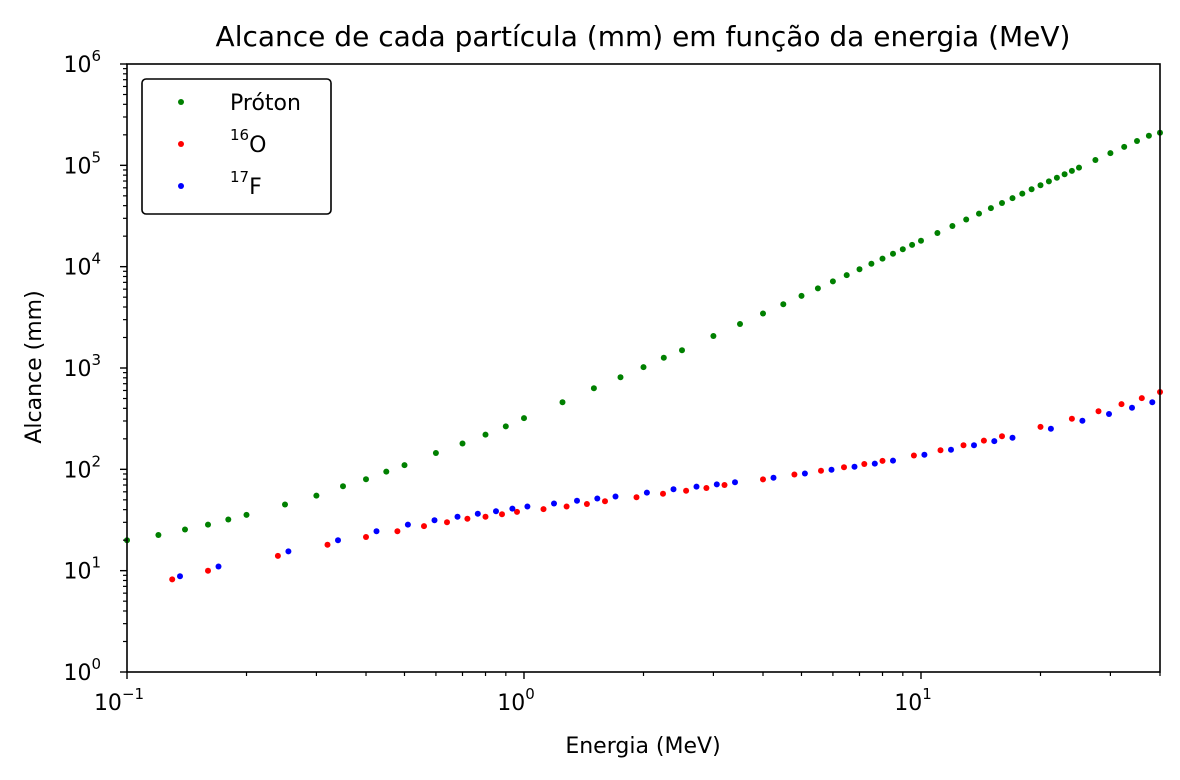 This screenshot has height=780, width=1180. I want to click on legend-label: 16O, so click(248, 142).